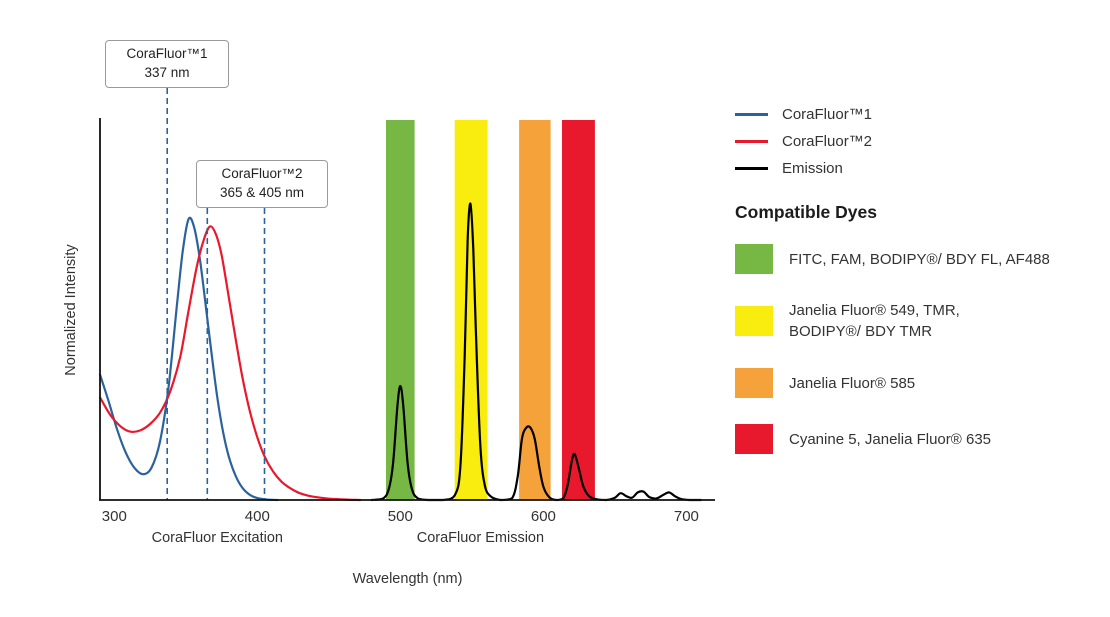  I want to click on callout-corafluor2: CoraFluor™2 365 & 405 nm, so click(262, 184).